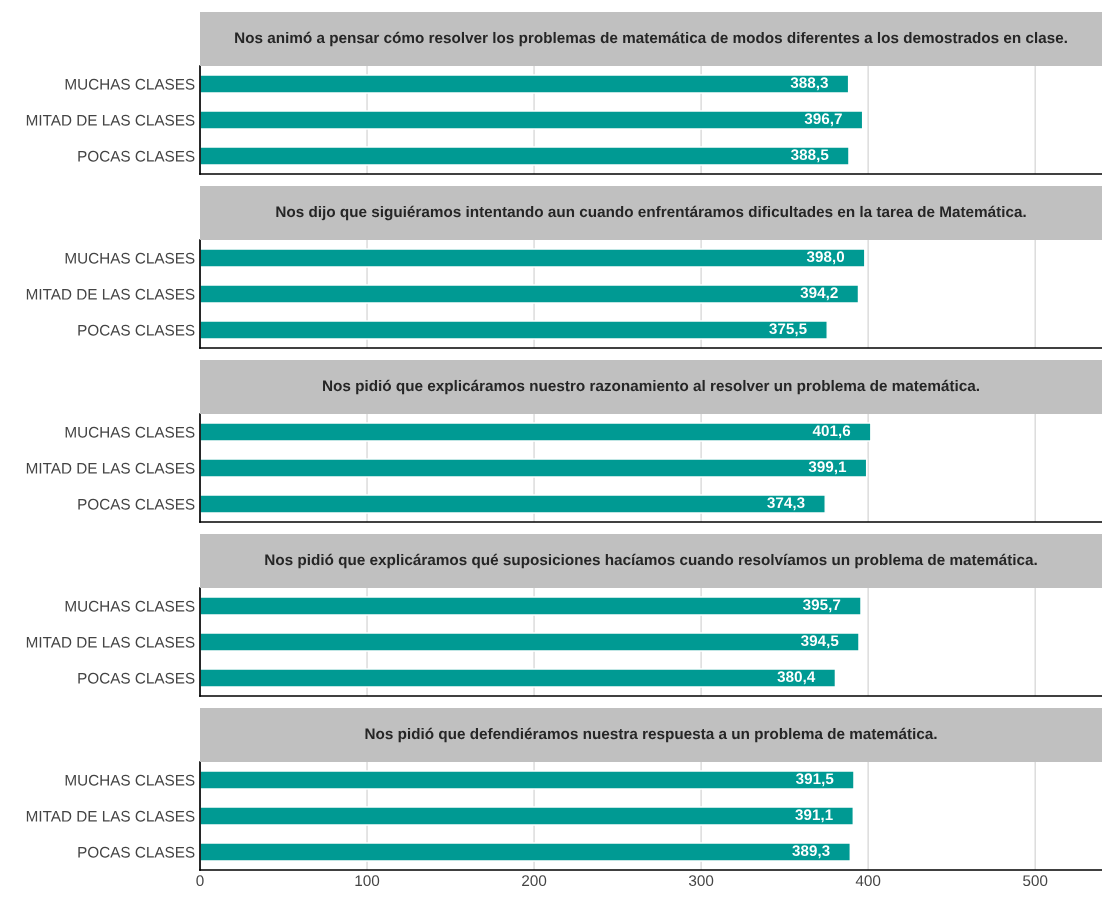 The image size is (1102, 909). Describe the element at coordinates (814, 780) in the screenshot. I see `data-label: 391,5` at that location.